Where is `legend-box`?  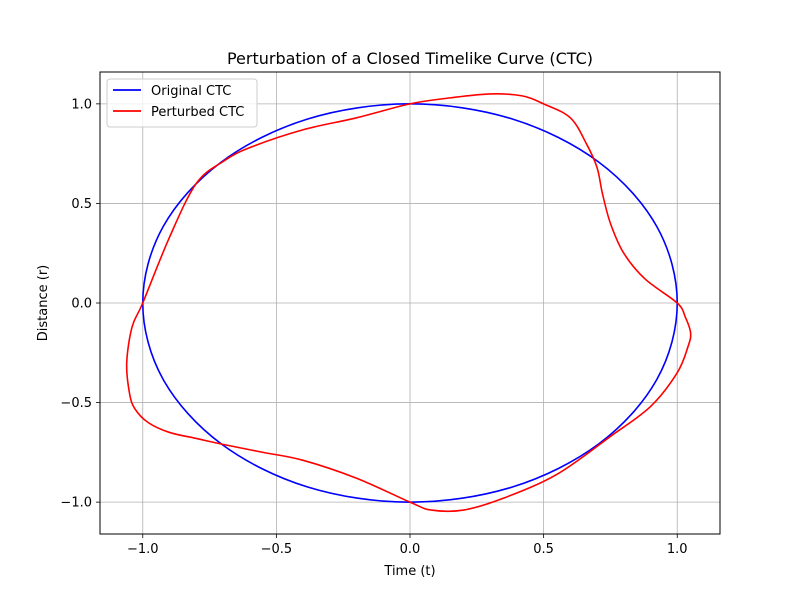 legend-box is located at coordinates (182, 103).